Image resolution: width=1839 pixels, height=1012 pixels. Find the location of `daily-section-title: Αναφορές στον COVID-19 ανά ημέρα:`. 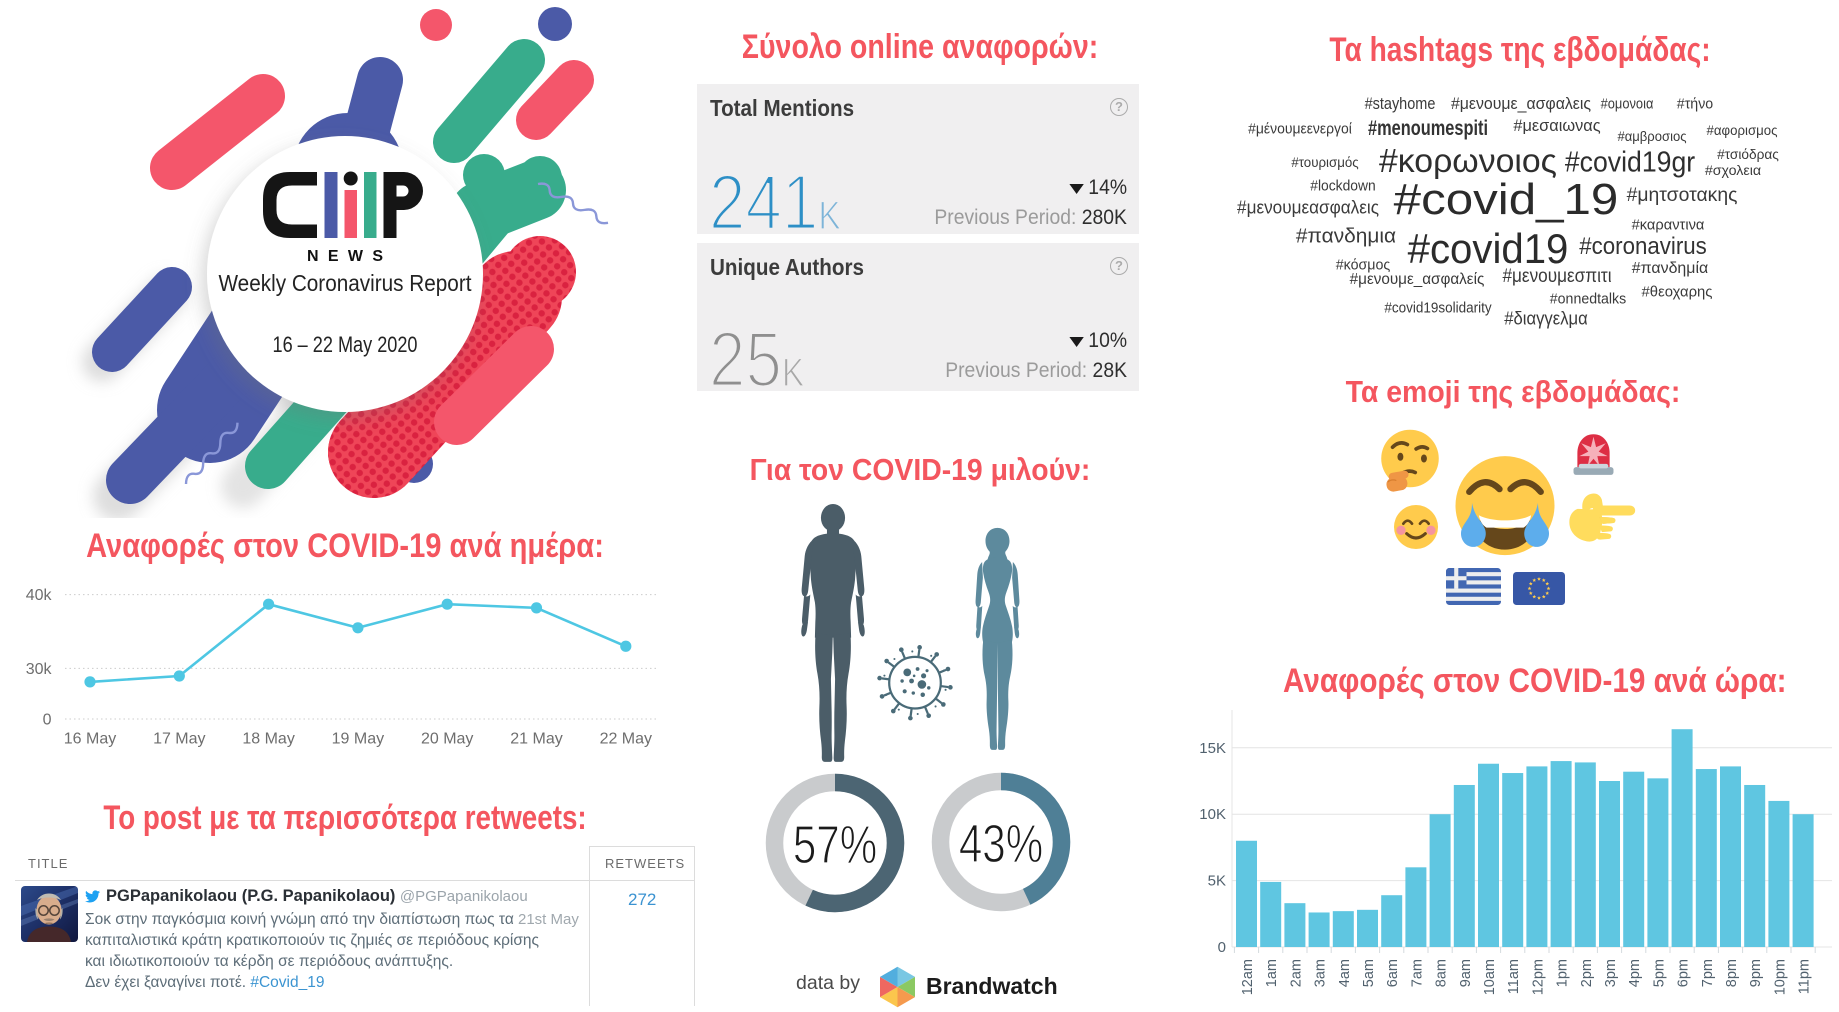

daily-section-title: Αναφορές στον COVID-19 ανά ημέρα: is located at coordinates (345, 546).